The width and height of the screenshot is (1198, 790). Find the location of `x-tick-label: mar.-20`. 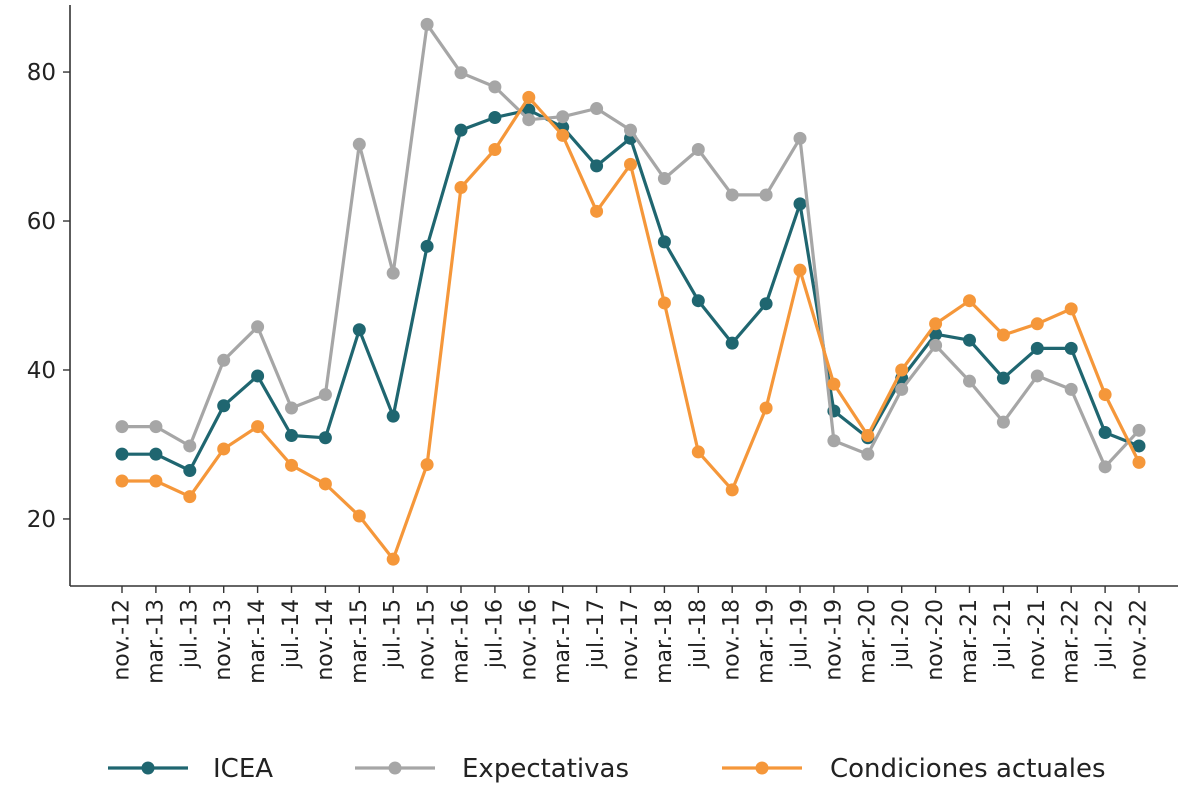

x-tick-label: mar.-20 is located at coordinates (867, 641).